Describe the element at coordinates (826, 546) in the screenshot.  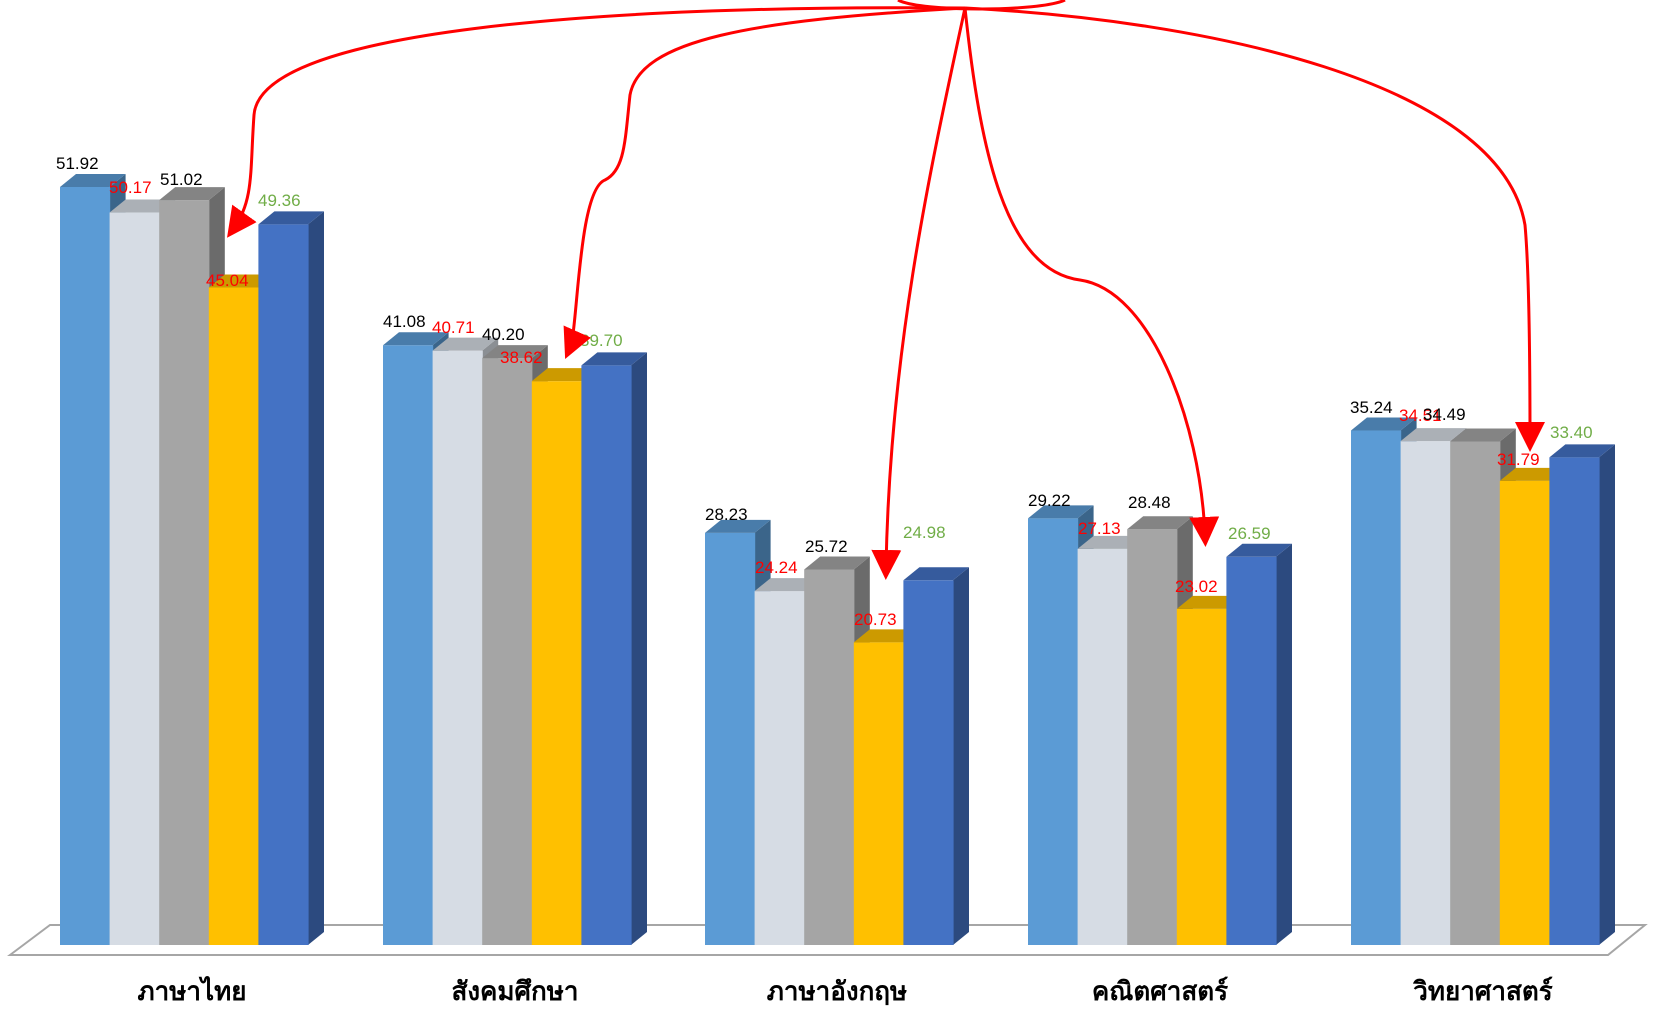
I see `data-label: 25.72` at that location.